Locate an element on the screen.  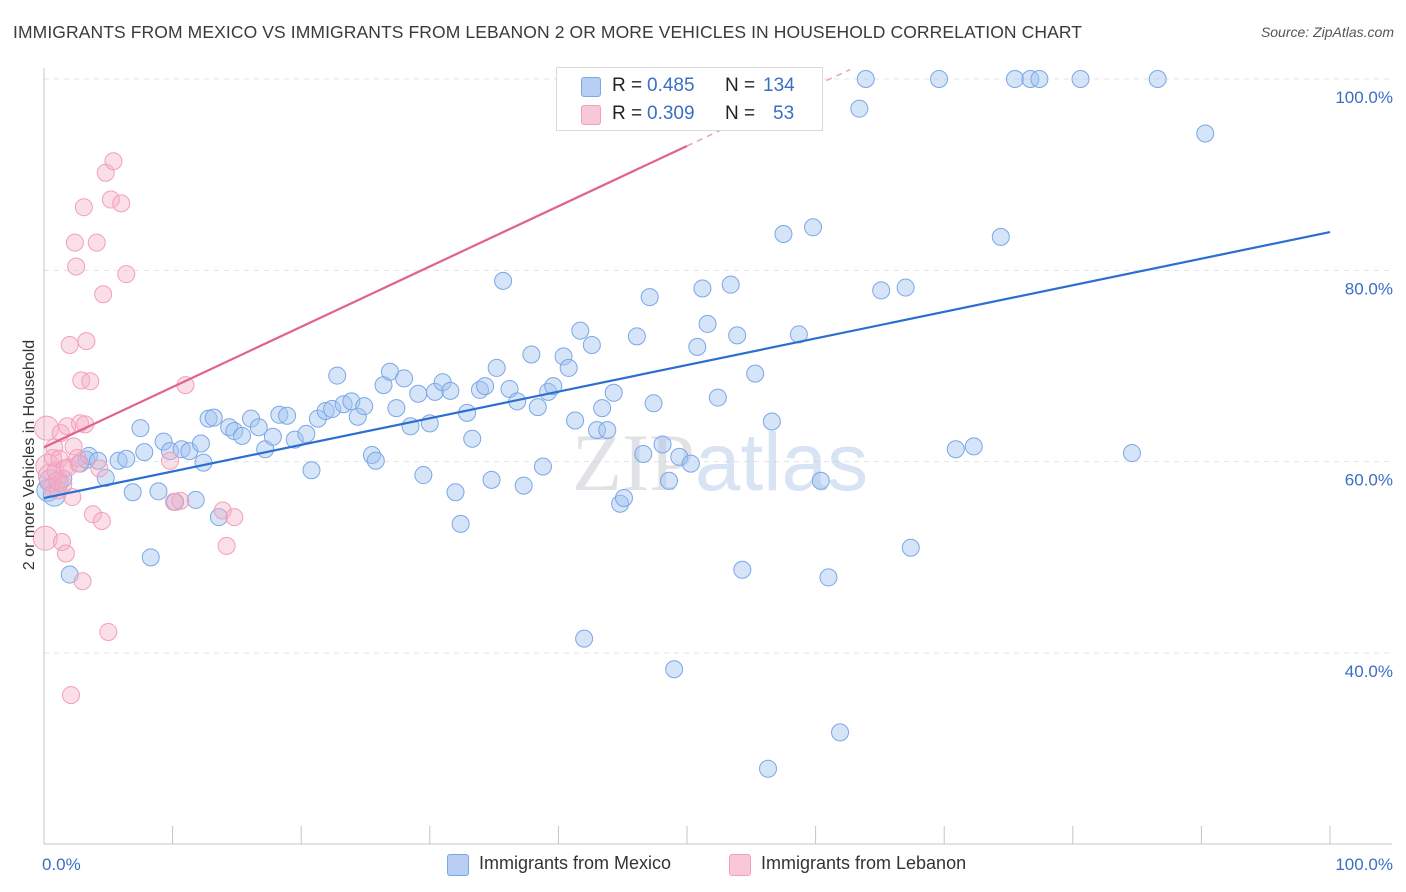
y-tick-label: 60.0% is located at coordinates (1369, 480).